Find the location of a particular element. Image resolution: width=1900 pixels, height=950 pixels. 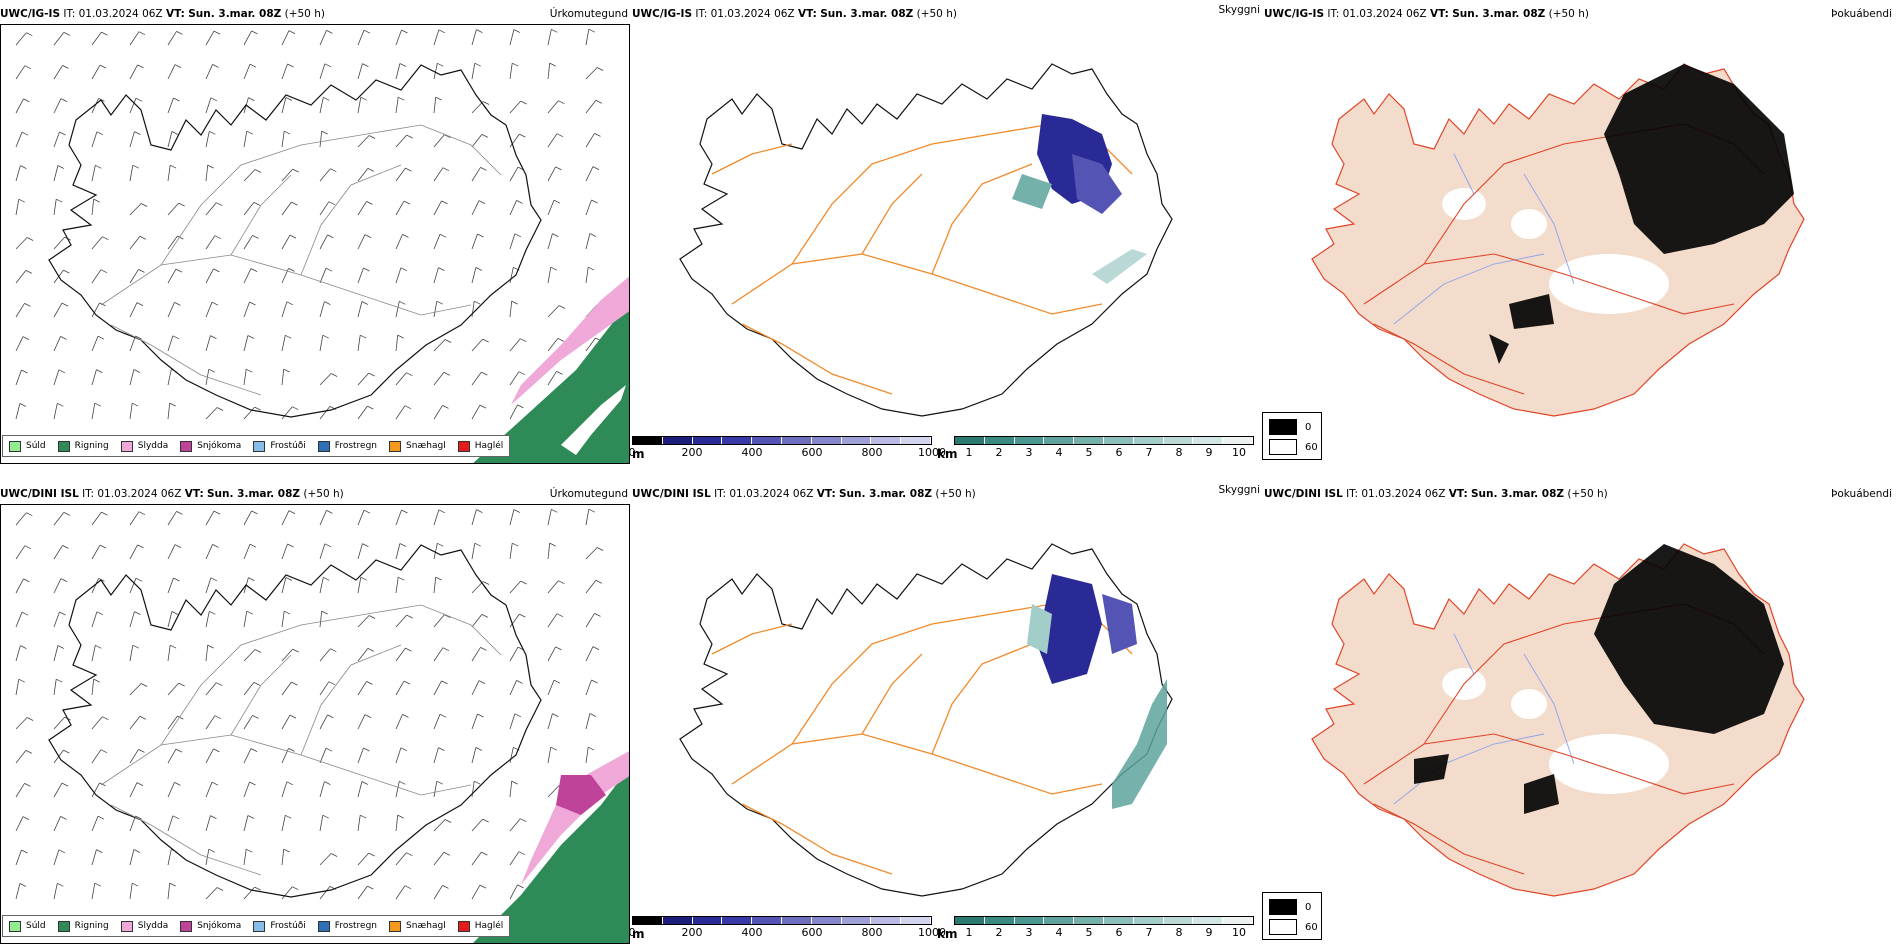

forecast-offset: (+50 h) is located at coordinates (323, 494).